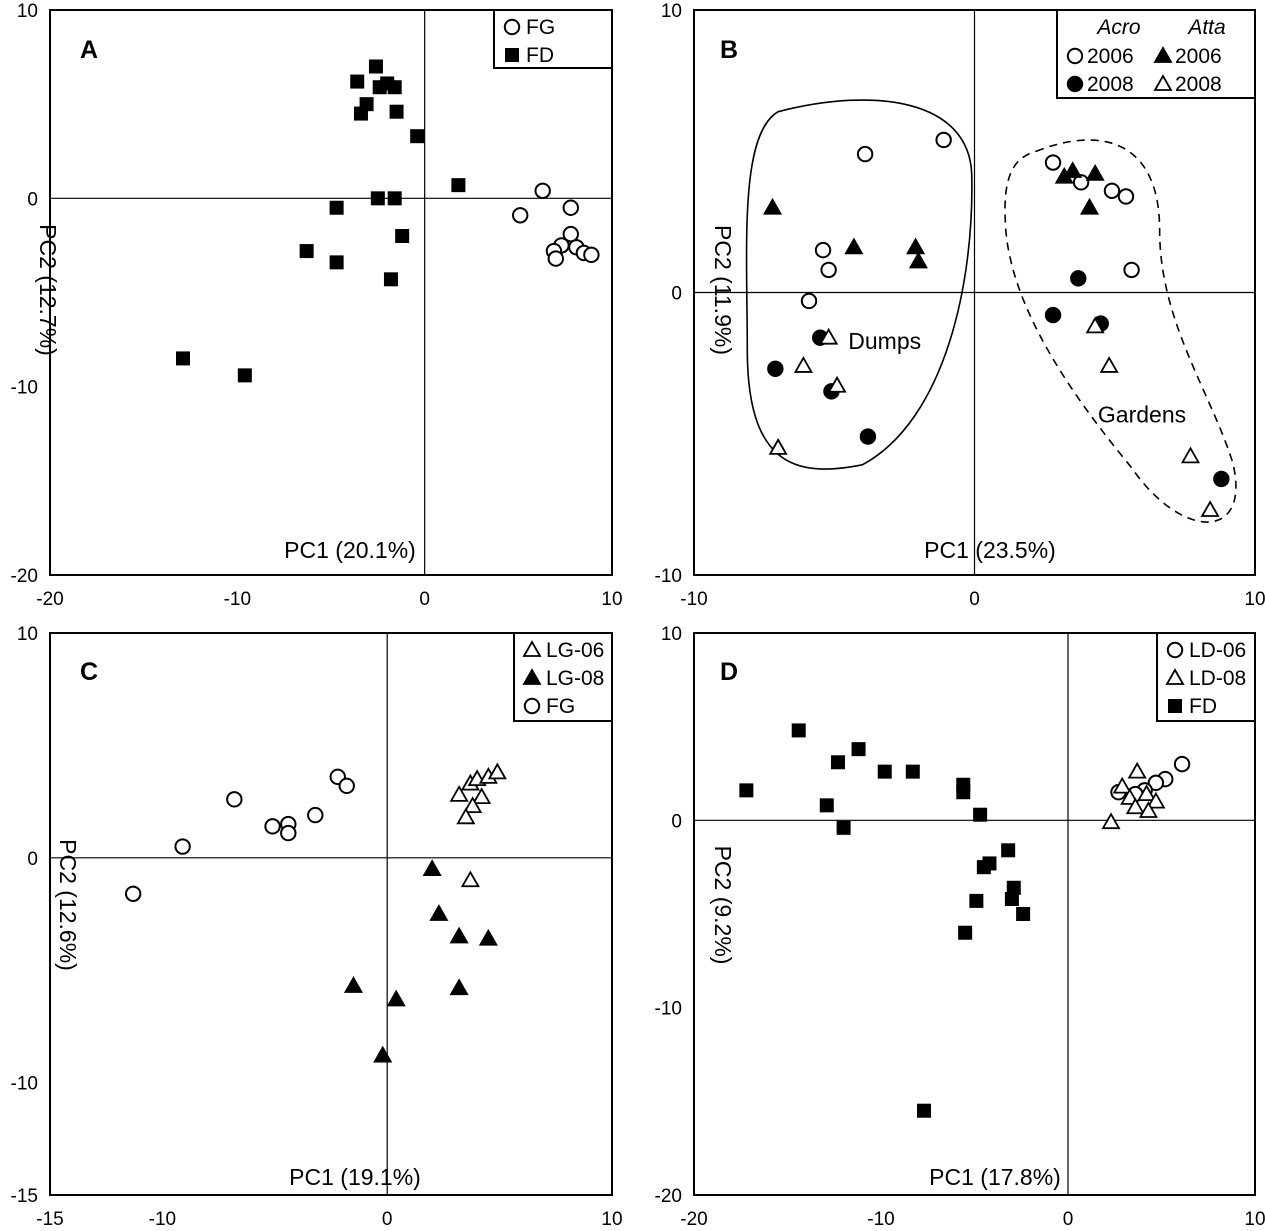  I want to click on y-tick-label: -15, so click(24, 1196).